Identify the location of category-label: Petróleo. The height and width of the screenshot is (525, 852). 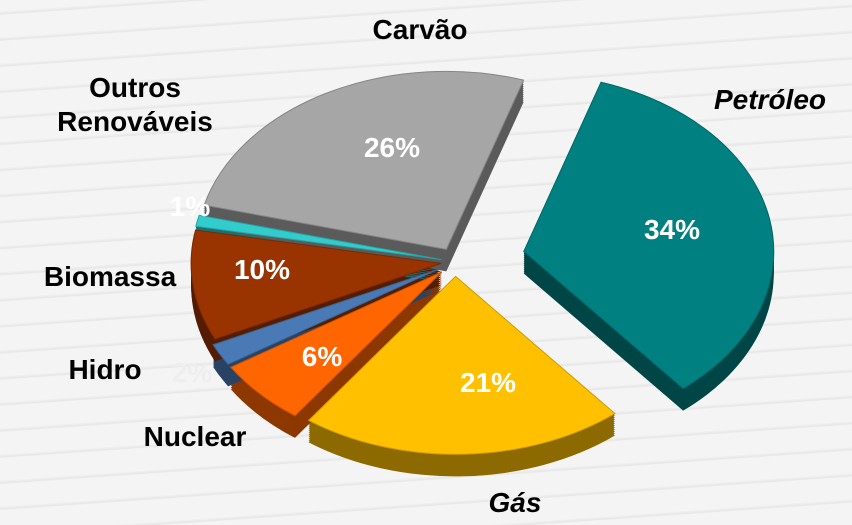
(770, 99).